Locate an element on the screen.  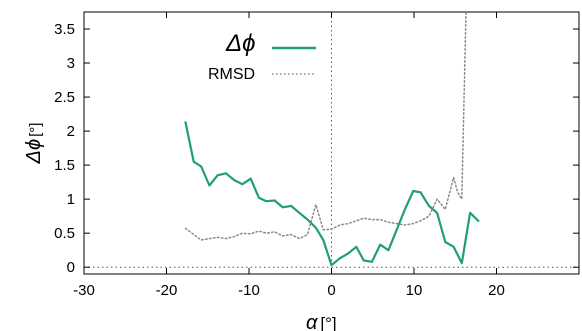
y-tick-label: 0 is located at coordinates (71, 267).